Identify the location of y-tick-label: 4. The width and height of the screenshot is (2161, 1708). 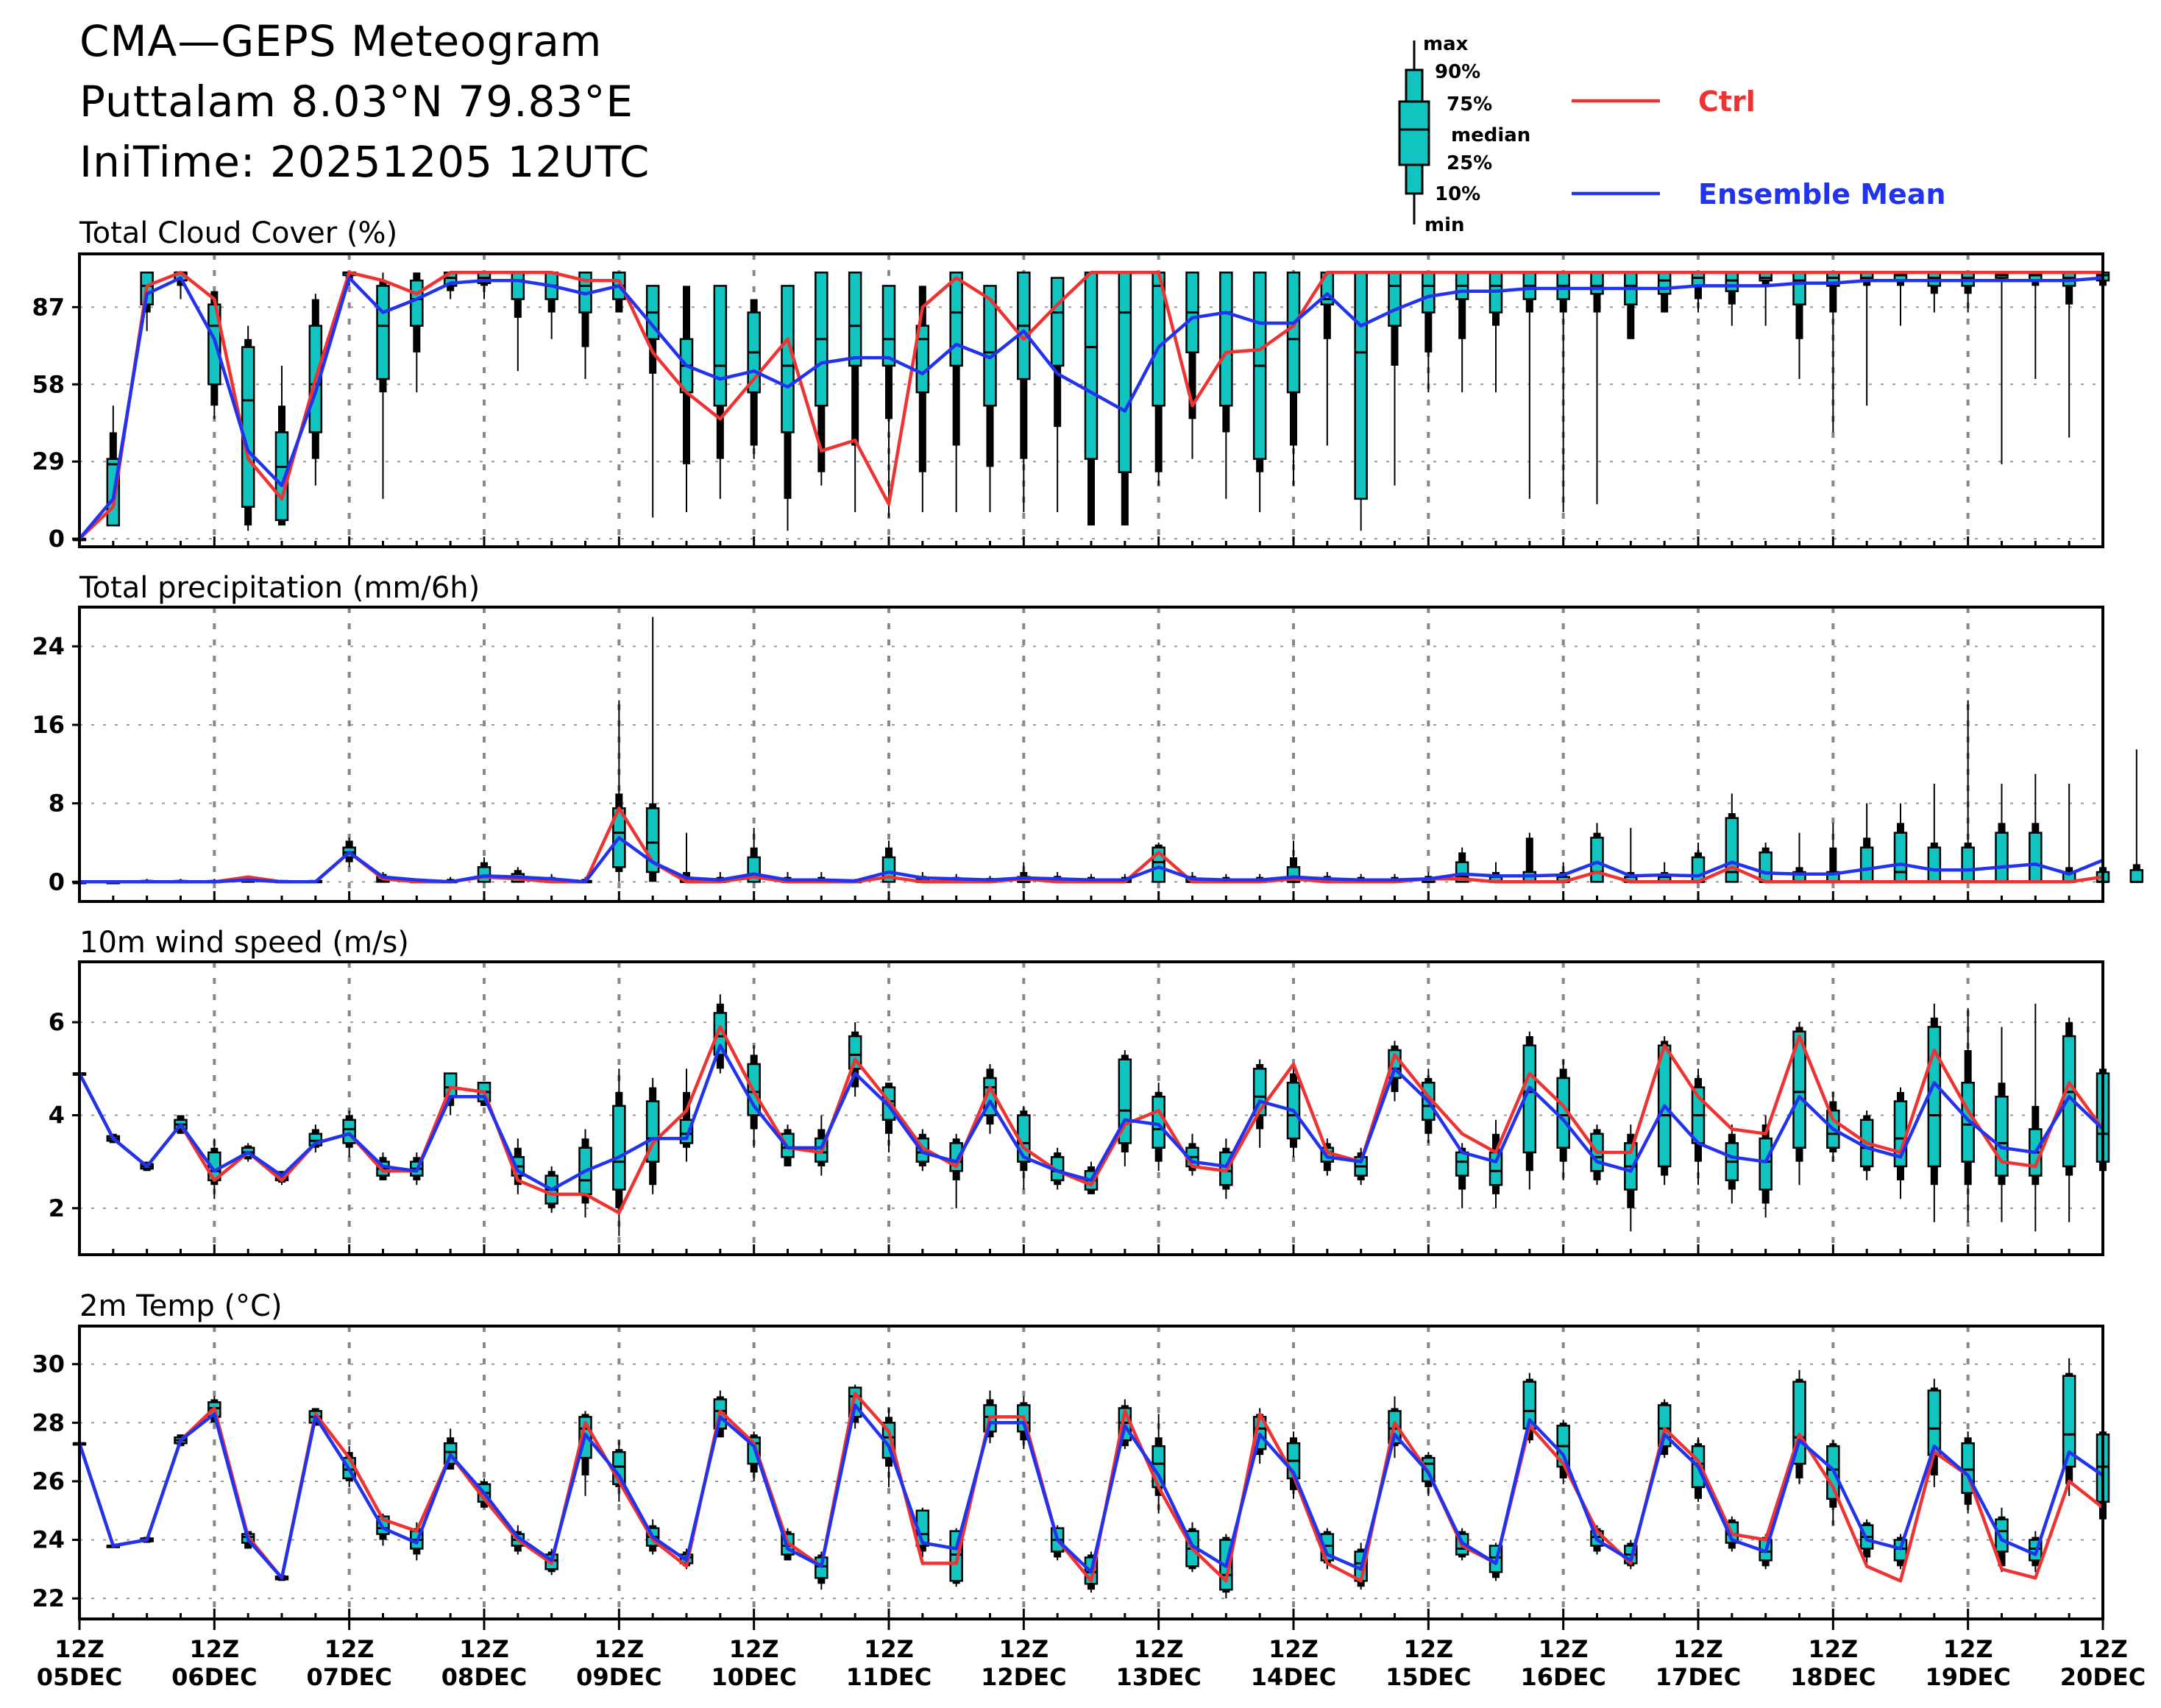
(57, 1115).